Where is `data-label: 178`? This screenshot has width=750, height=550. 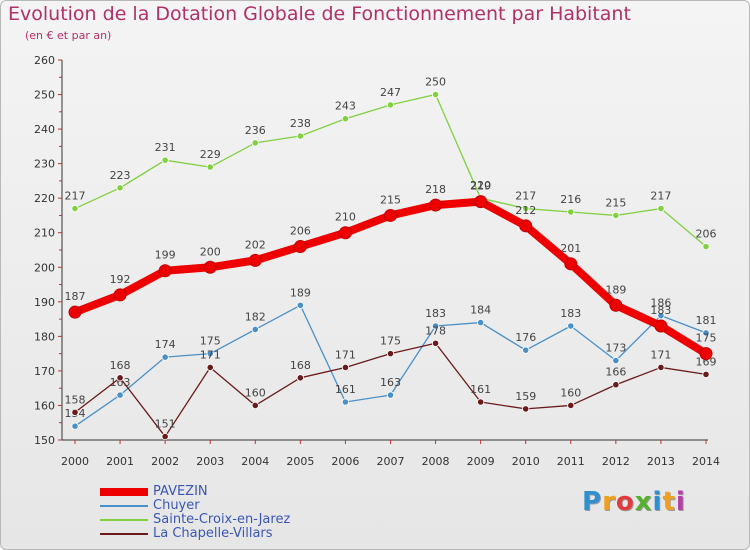
data-label: 178 is located at coordinates (435, 330).